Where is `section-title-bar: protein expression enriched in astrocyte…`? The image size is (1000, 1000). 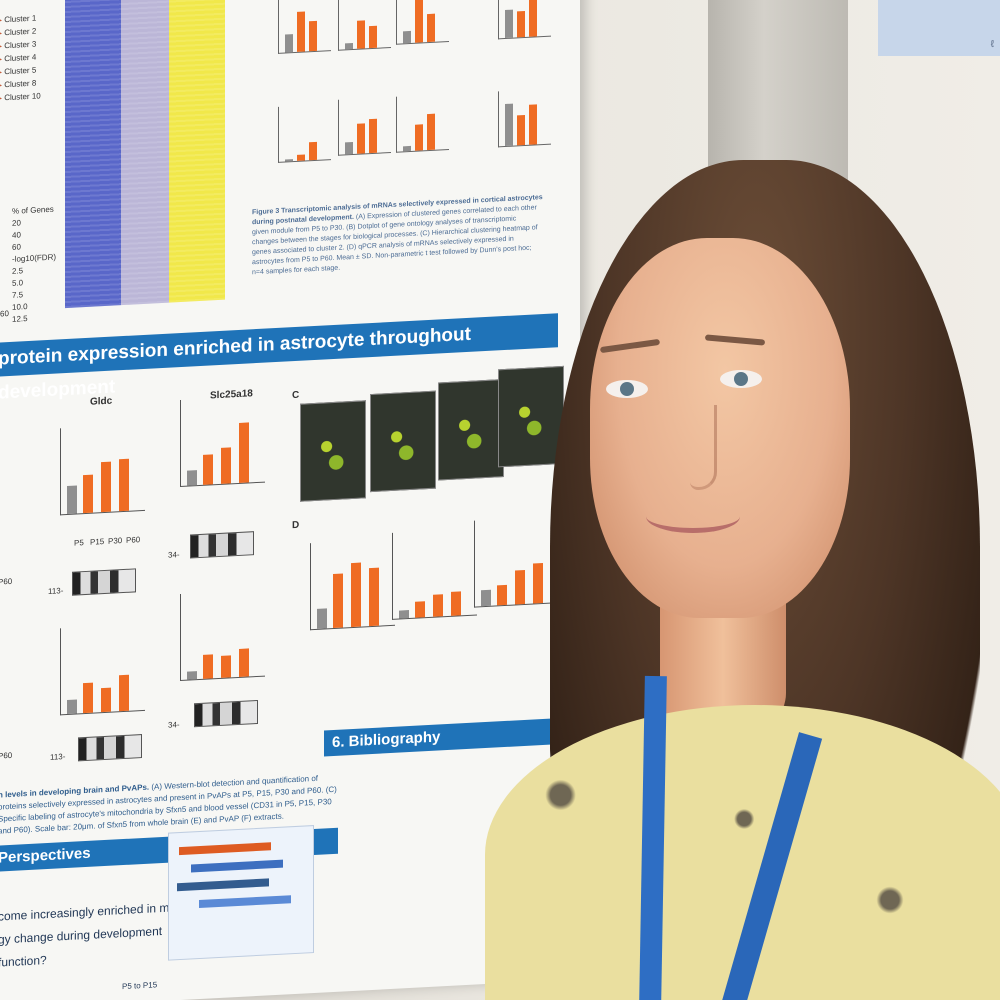 section-title-bar: protein expression enriched in astrocyte… is located at coordinates (279, 358).